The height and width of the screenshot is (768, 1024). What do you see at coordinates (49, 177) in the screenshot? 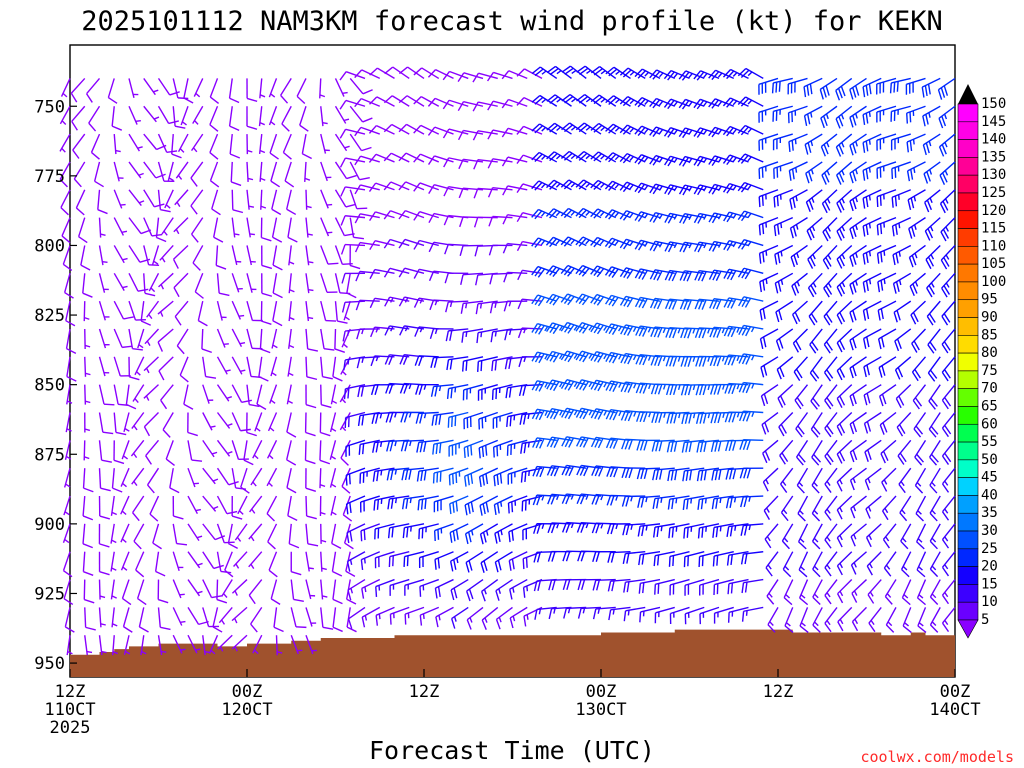
I see `y-tick-label: 775` at bounding box center [49, 177].